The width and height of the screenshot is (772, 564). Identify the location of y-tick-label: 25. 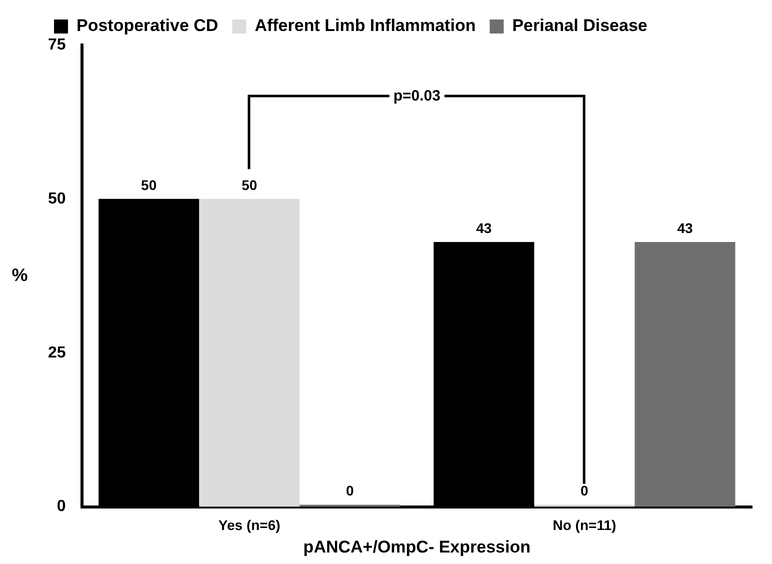
(57, 353).